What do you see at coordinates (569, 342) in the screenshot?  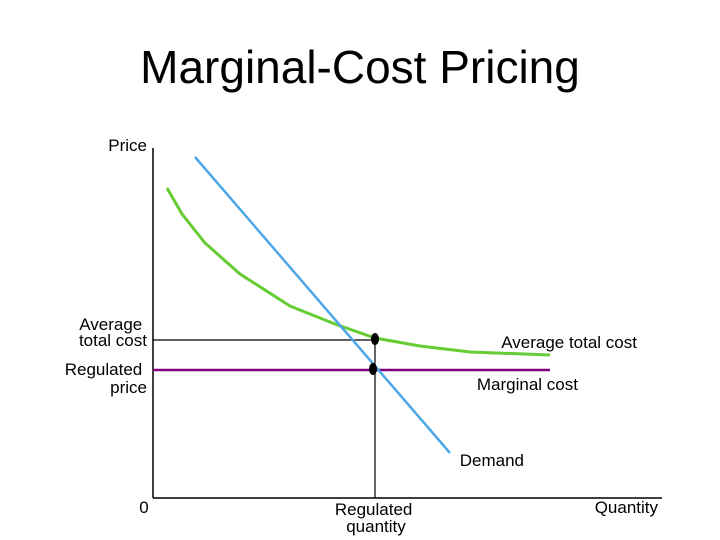 I see `average-total-cost-label: Average total cost` at bounding box center [569, 342].